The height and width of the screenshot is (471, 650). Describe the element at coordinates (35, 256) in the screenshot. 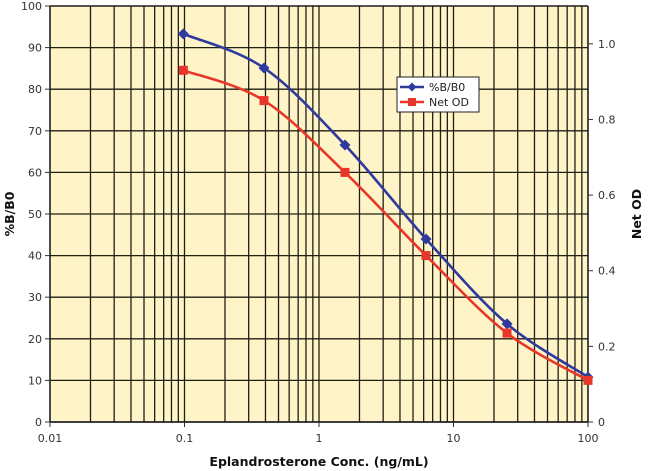

I see `y-tick-label: 40` at that location.